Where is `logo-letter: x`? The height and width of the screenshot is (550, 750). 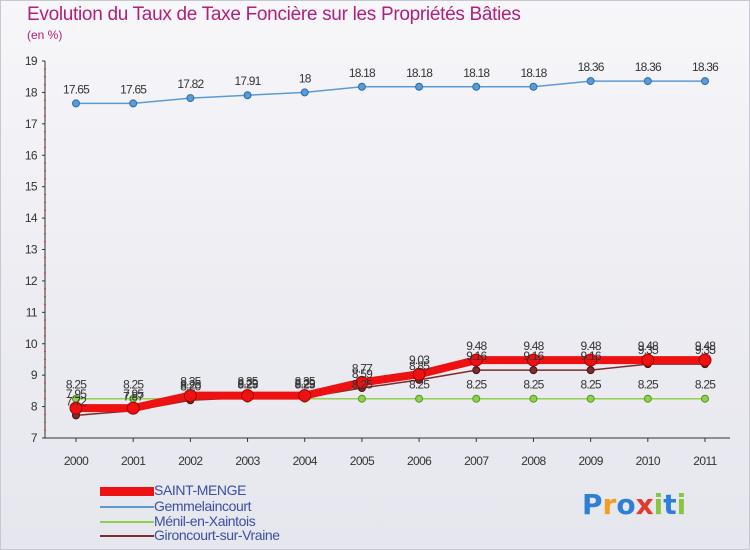 logo-letter: x is located at coordinates (644, 504).